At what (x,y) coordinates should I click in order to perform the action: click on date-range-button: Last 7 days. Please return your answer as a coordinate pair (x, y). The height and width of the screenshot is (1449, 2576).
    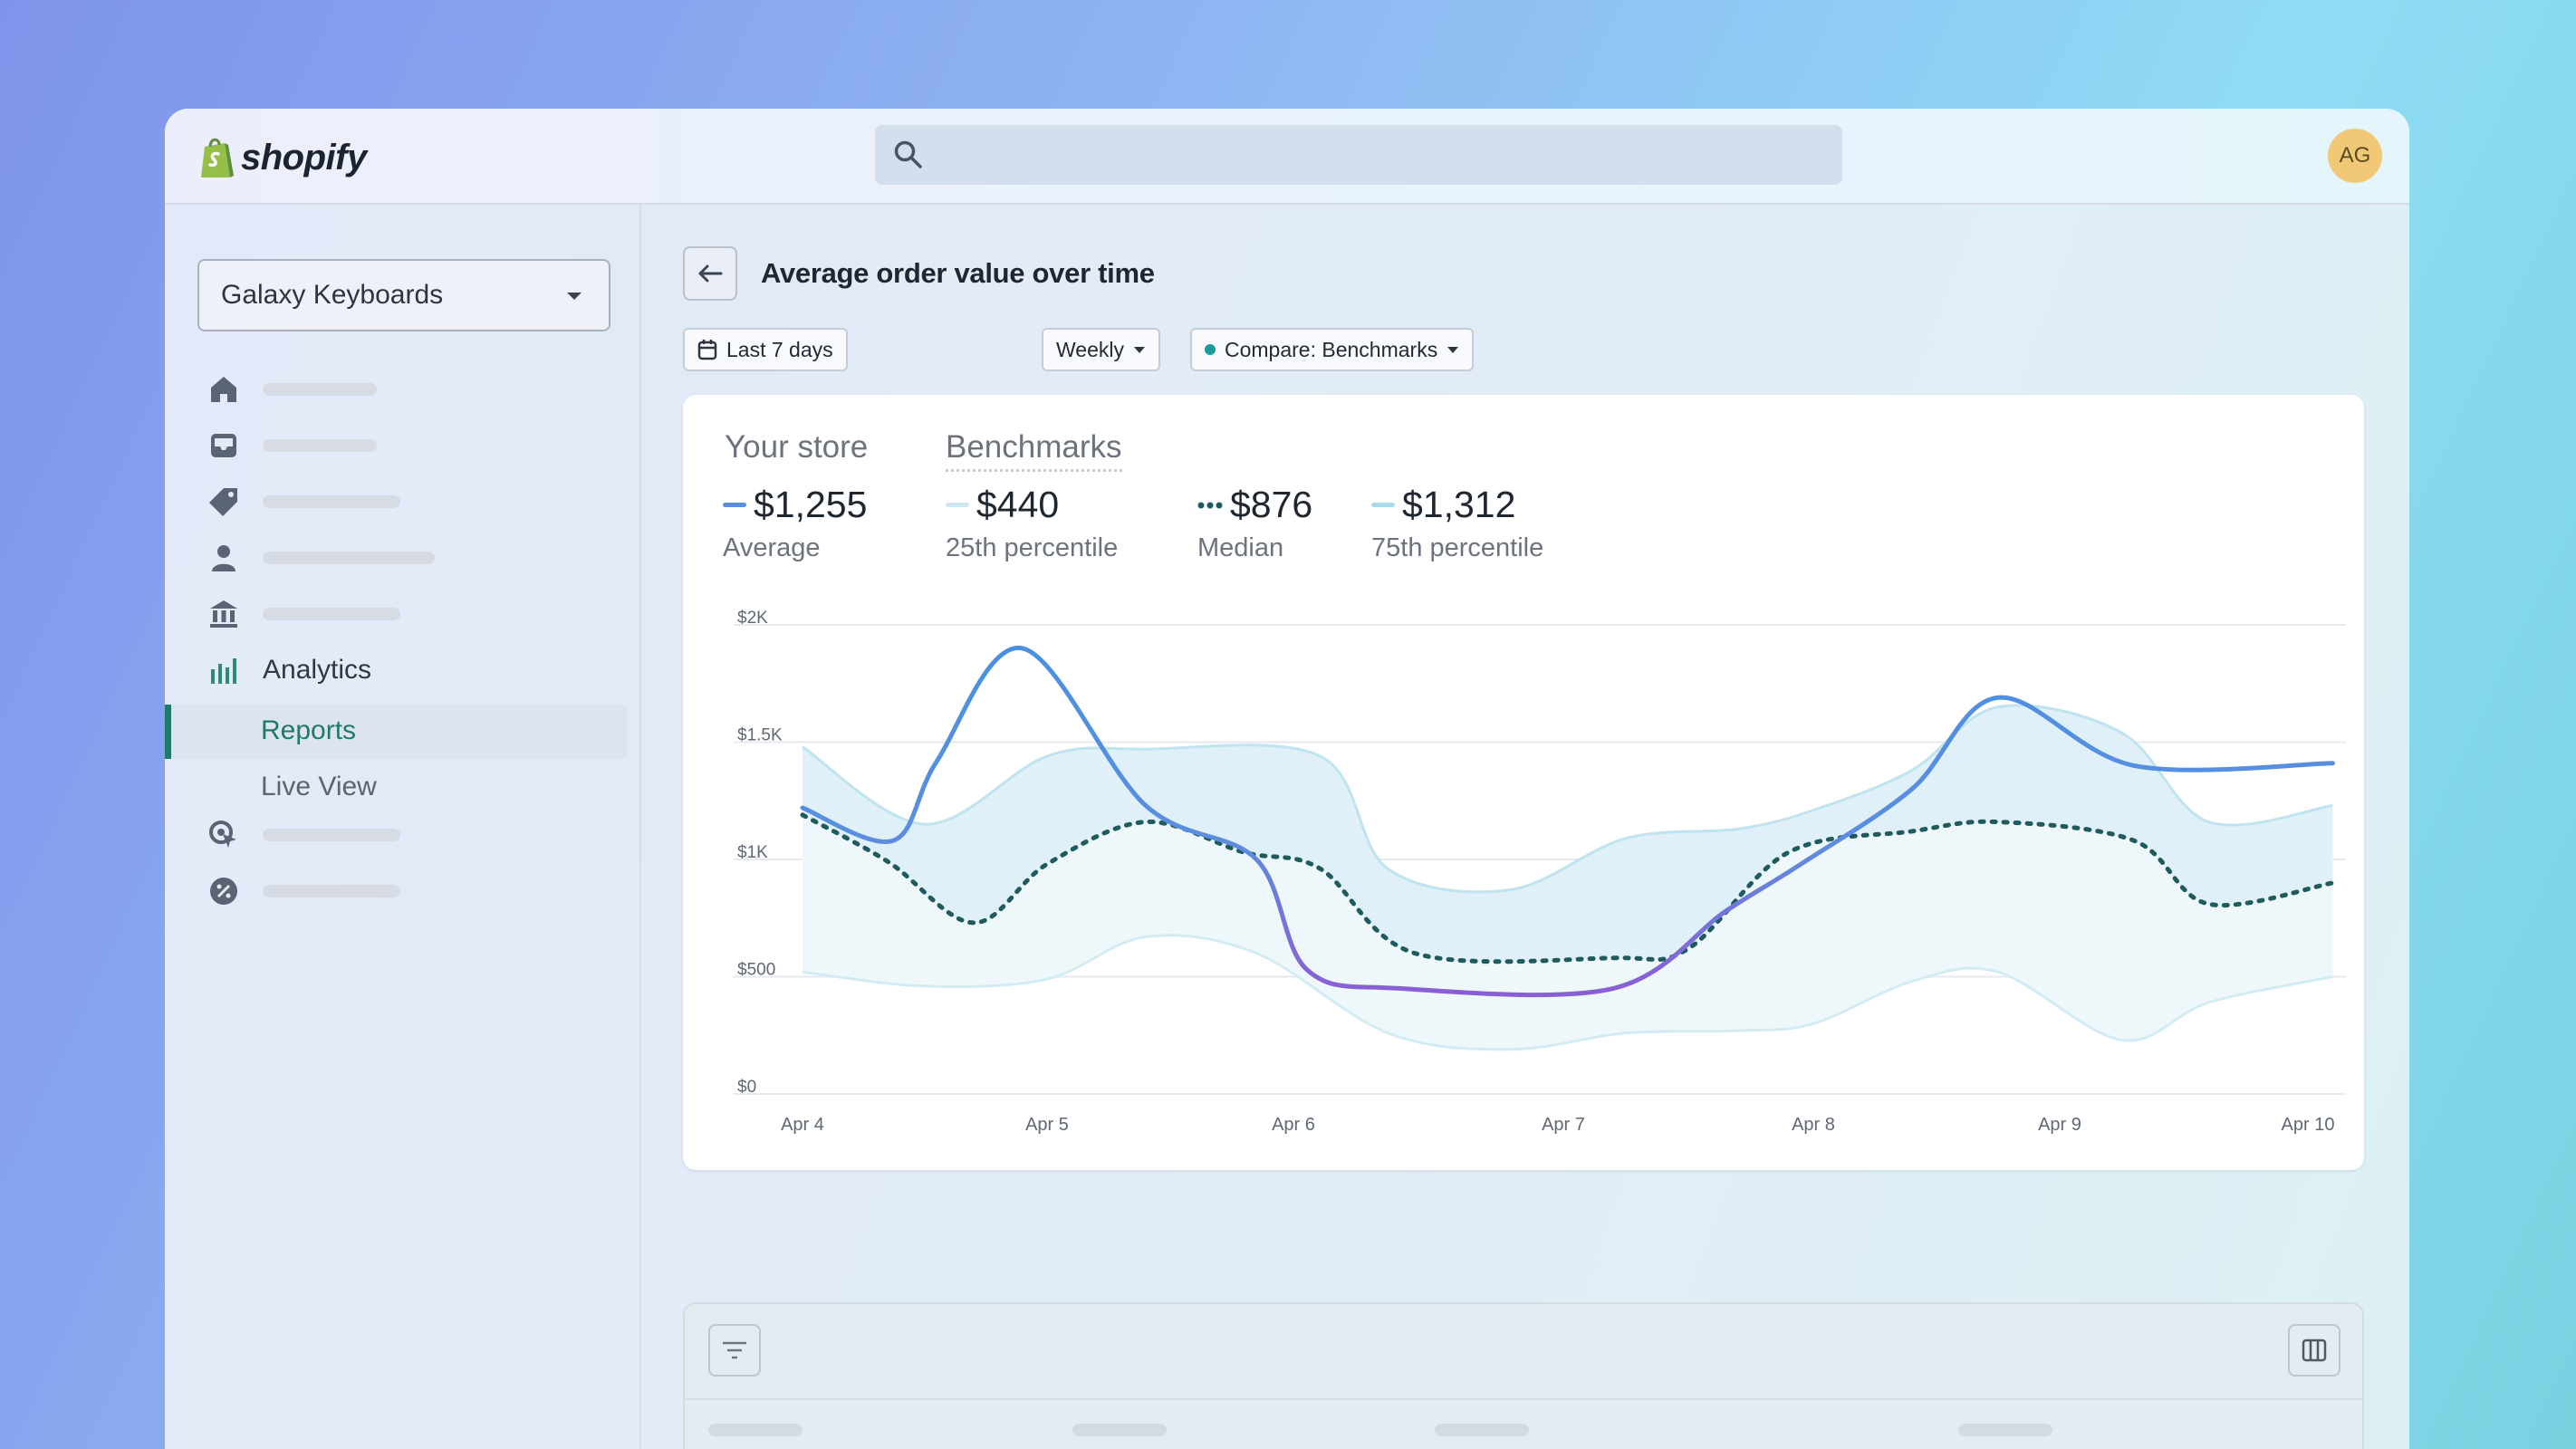
    Looking at the image, I should click on (765, 349).